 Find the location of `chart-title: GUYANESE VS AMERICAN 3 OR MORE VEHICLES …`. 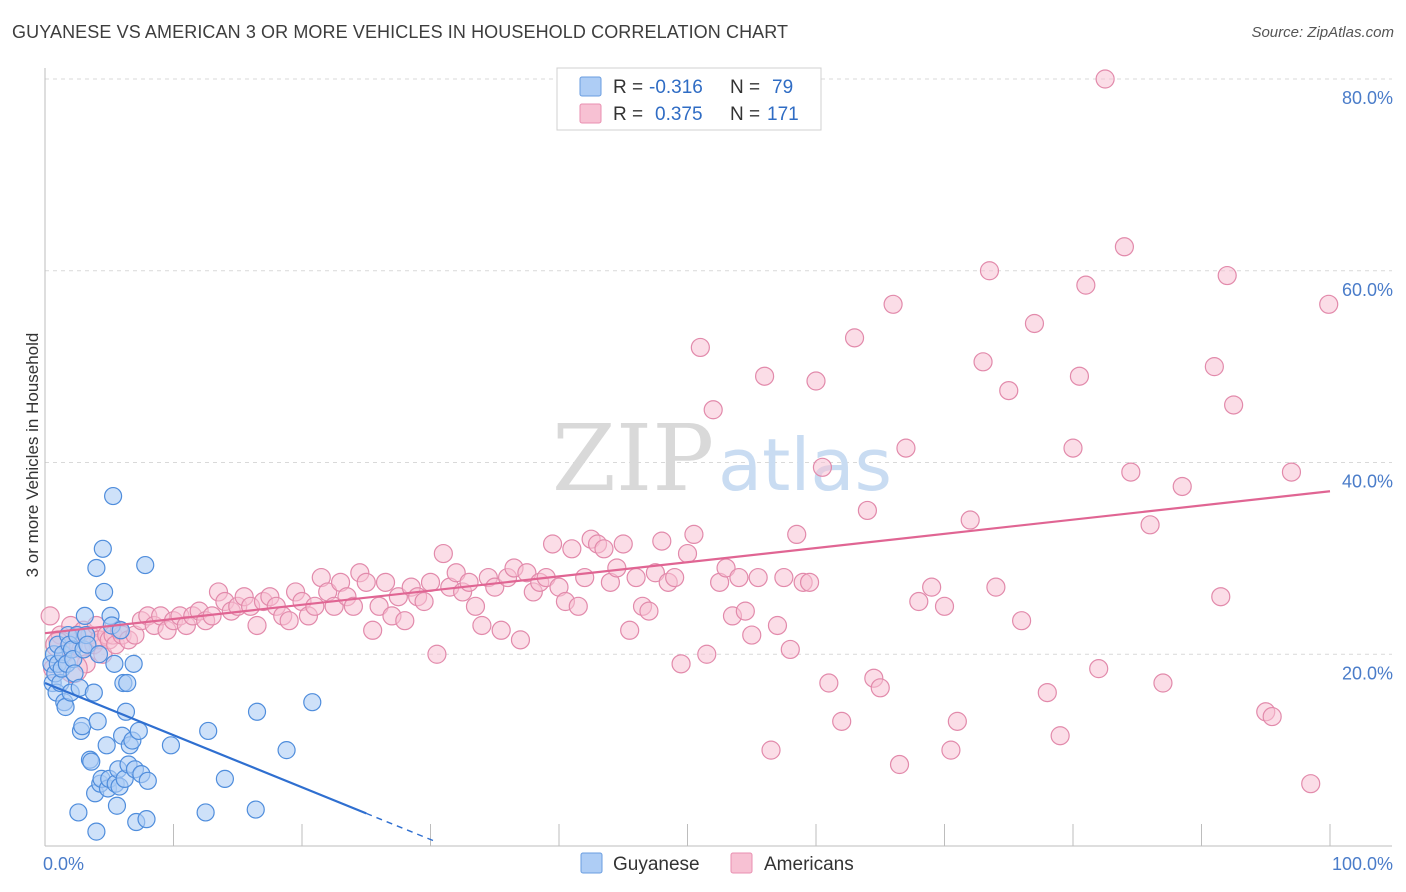

chart-title: GUYANESE VS AMERICAN 3 OR MORE VEHICLES … is located at coordinates (400, 32).